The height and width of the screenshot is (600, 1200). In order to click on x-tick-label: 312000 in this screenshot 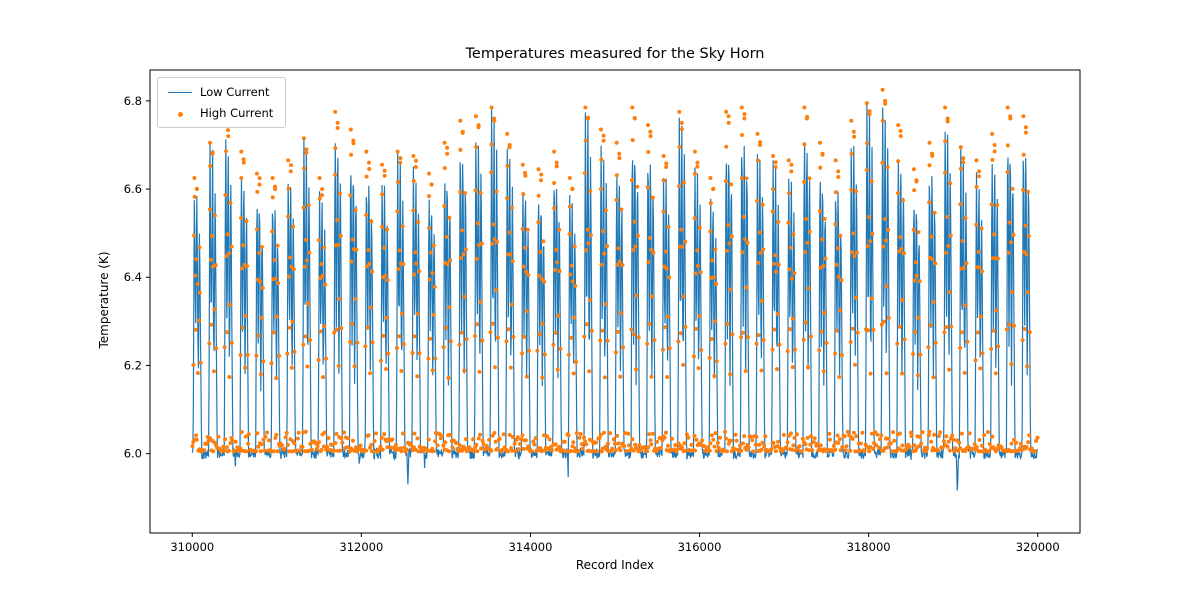, I will do `click(361, 547)`.